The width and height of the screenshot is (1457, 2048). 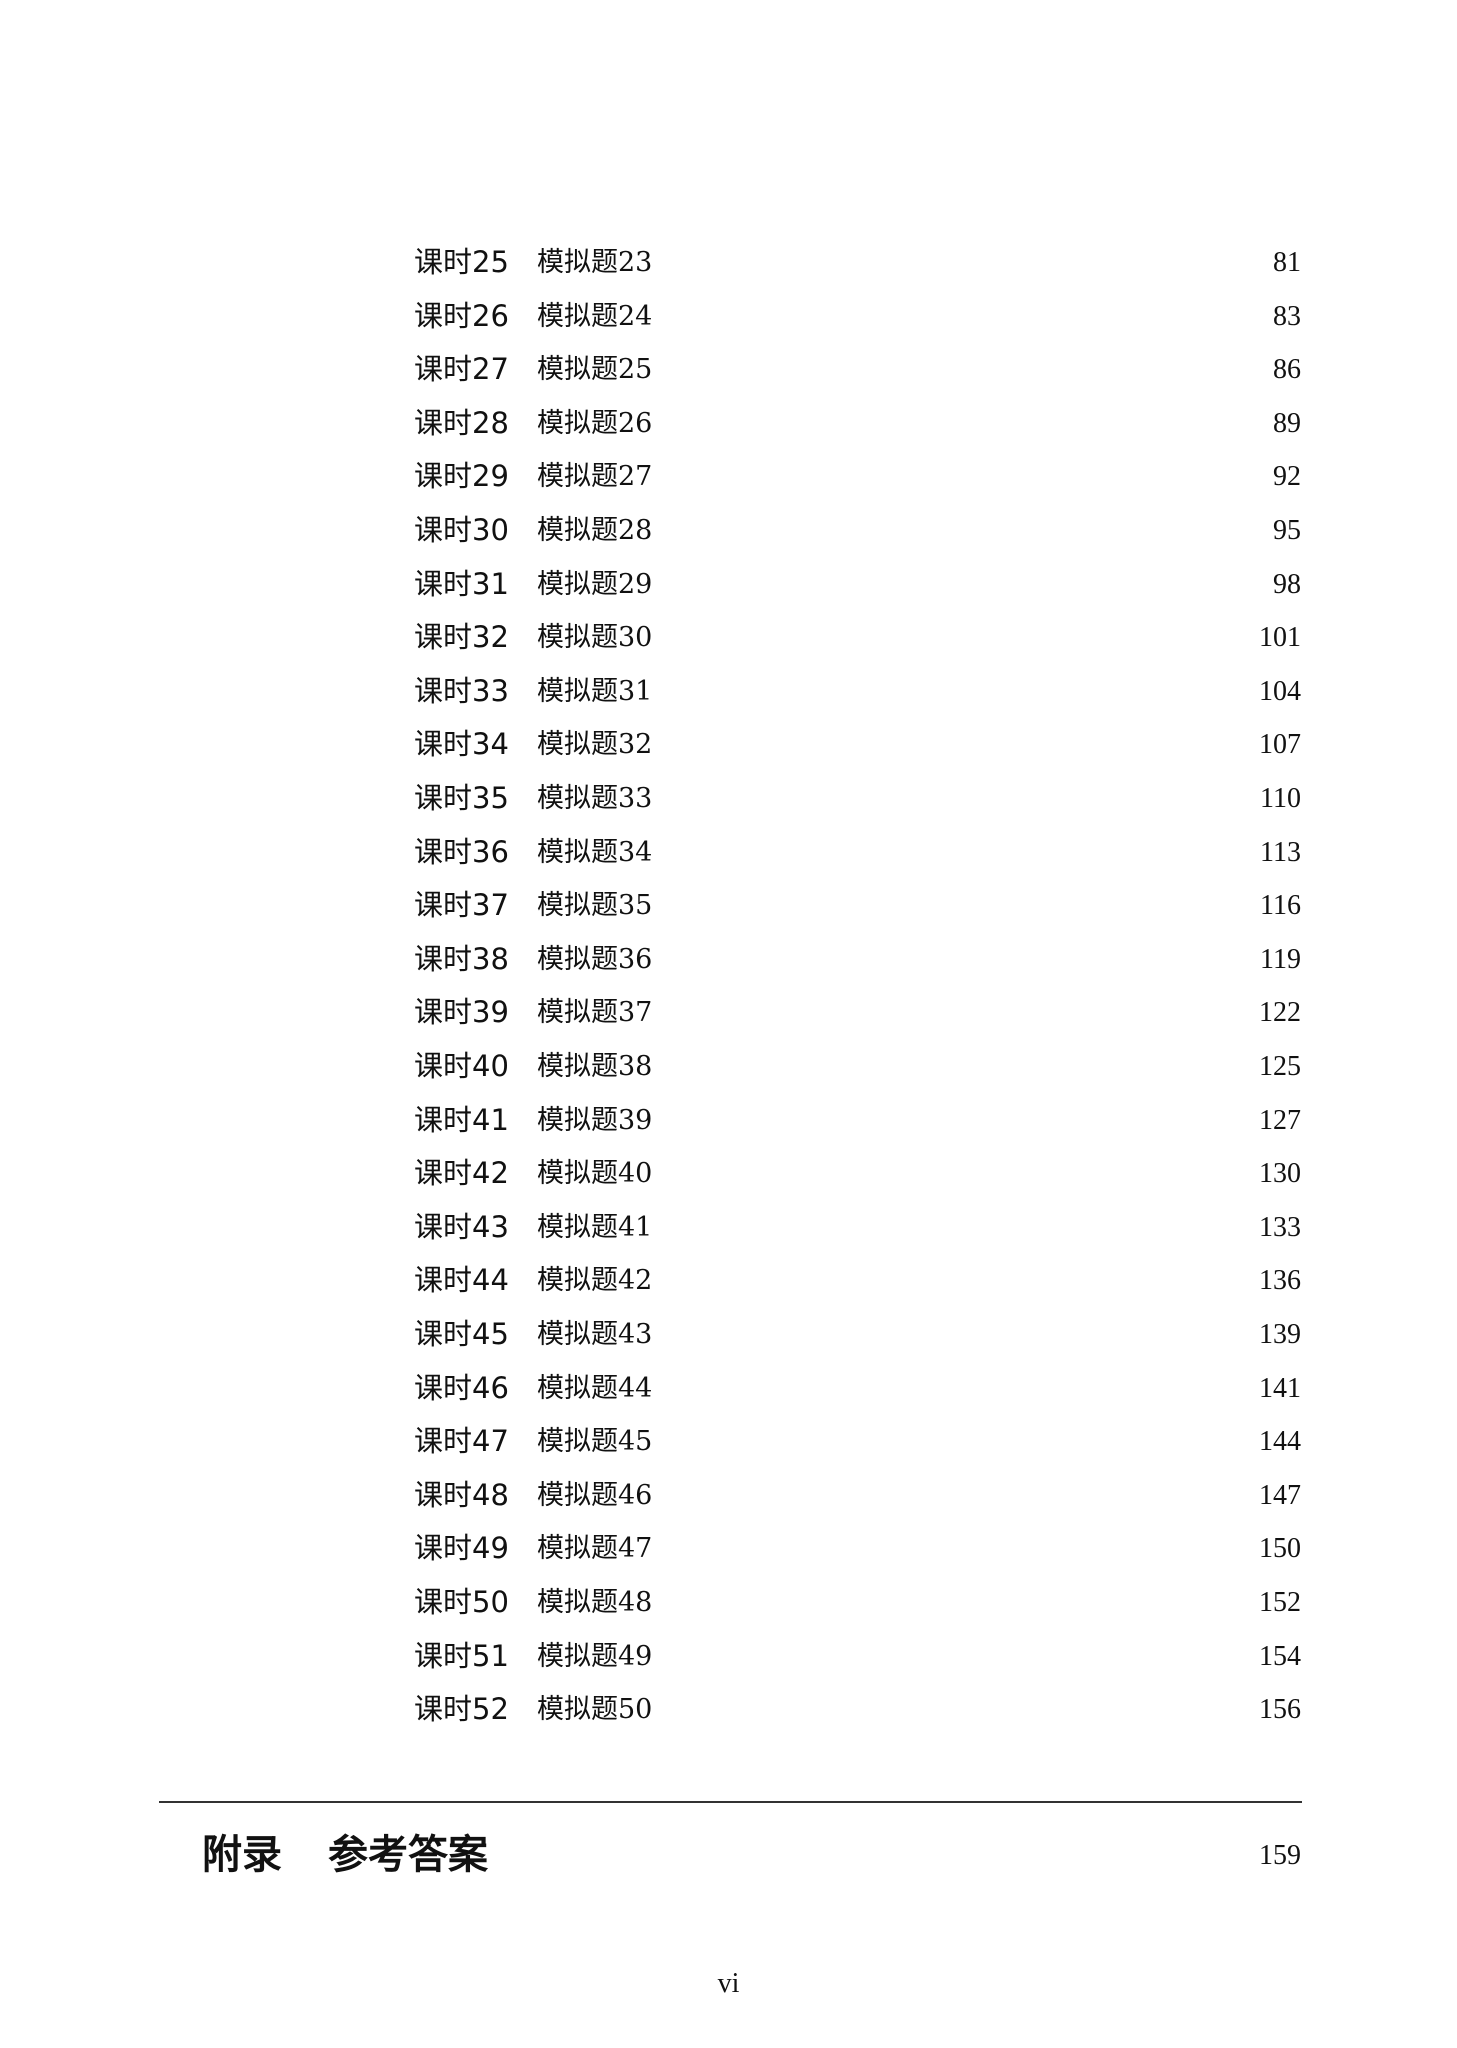 What do you see at coordinates (728, 1013) in the screenshot?
I see `toc-entry: 课时39 模拟题37 122` at bounding box center [728, 1013].